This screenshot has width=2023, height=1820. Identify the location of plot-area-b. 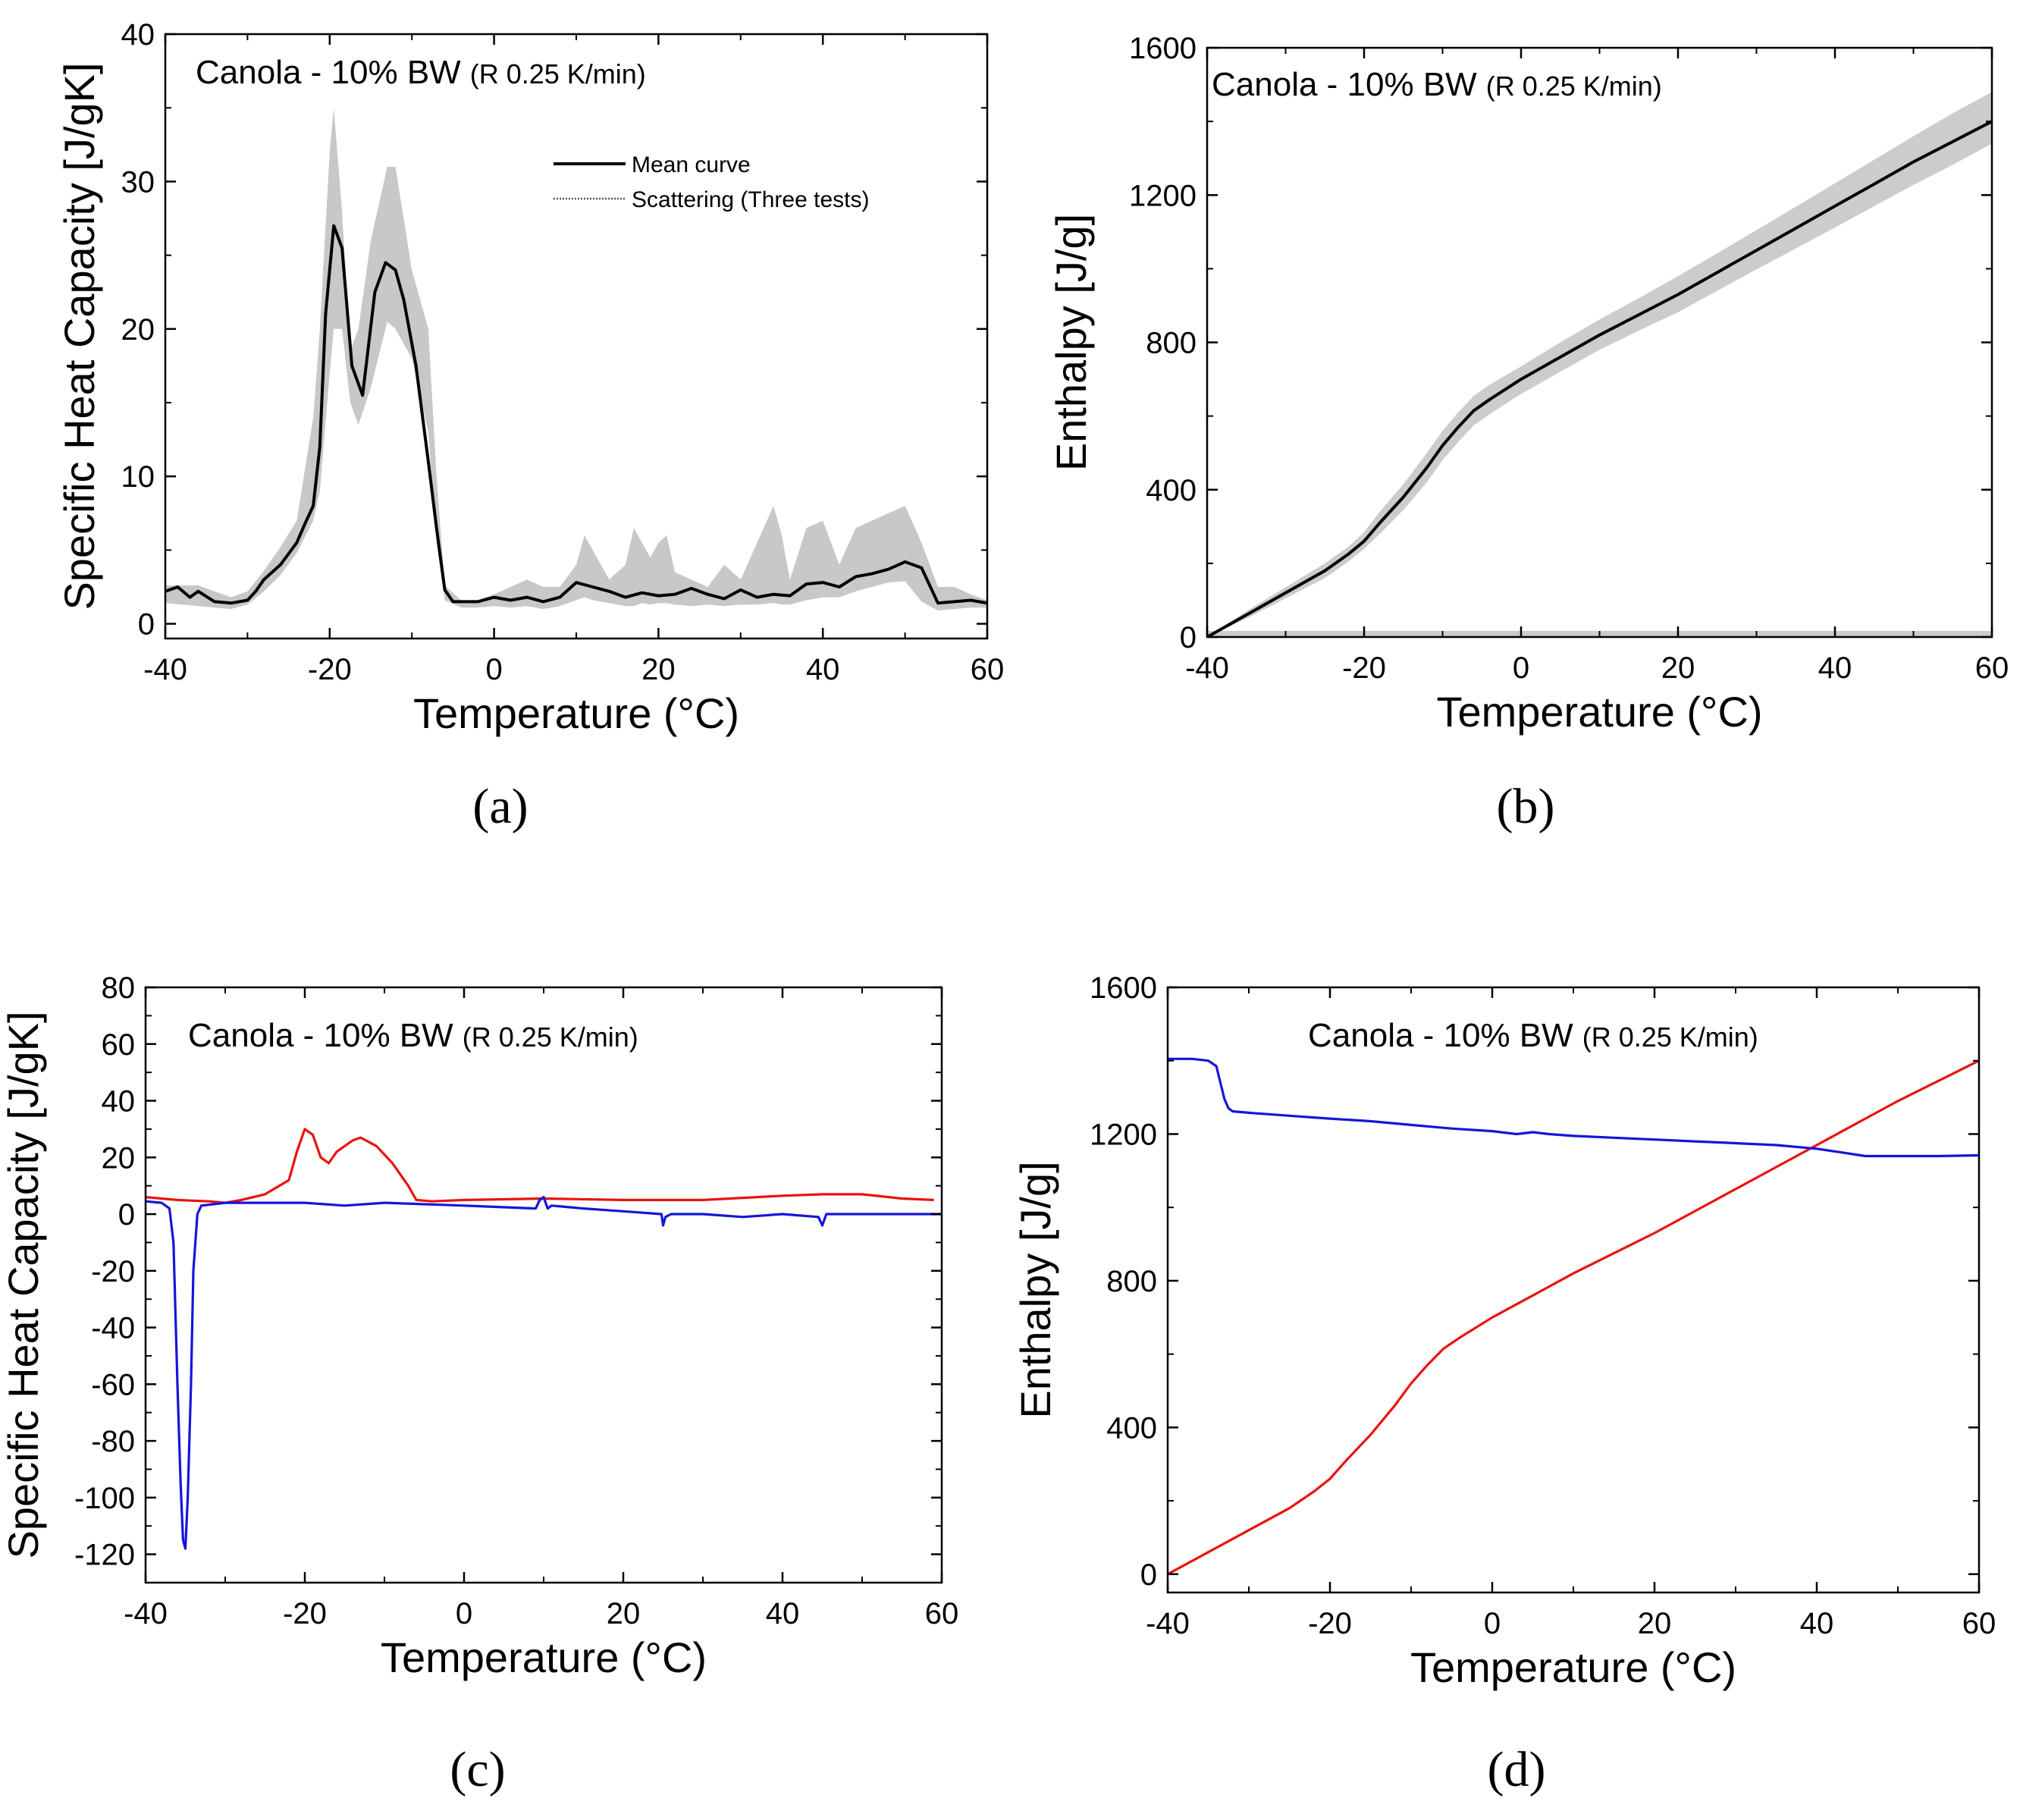
(1600, 364).